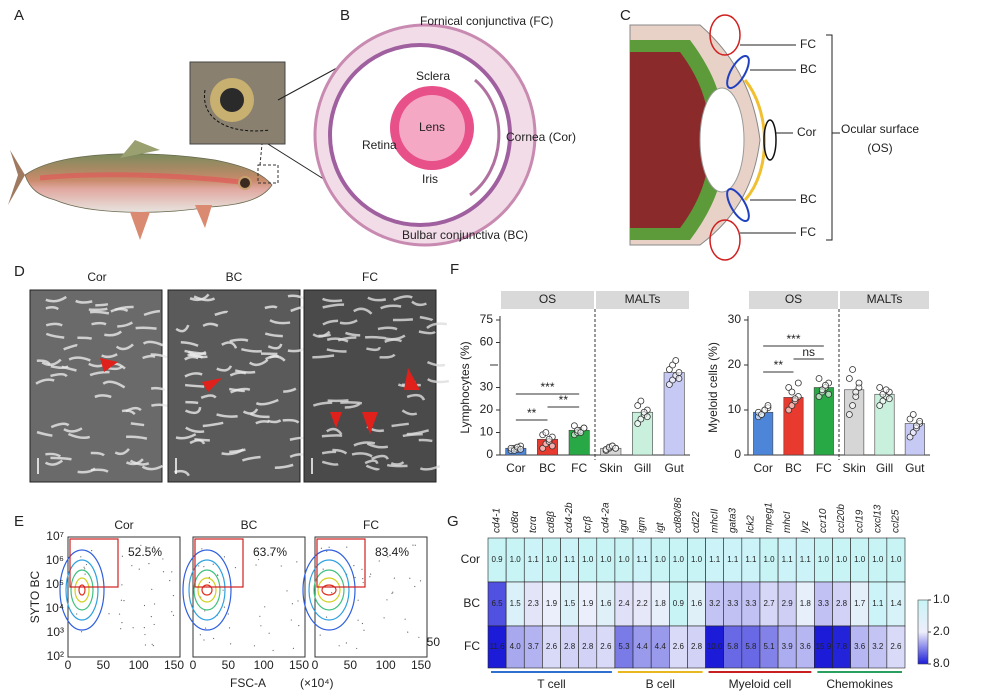 Image resolution: width=981 pixels, height=698 pixels. Describe the element at coordinates (896, 559) in the screenshot. I see `cell-label: 1.0` at that location.